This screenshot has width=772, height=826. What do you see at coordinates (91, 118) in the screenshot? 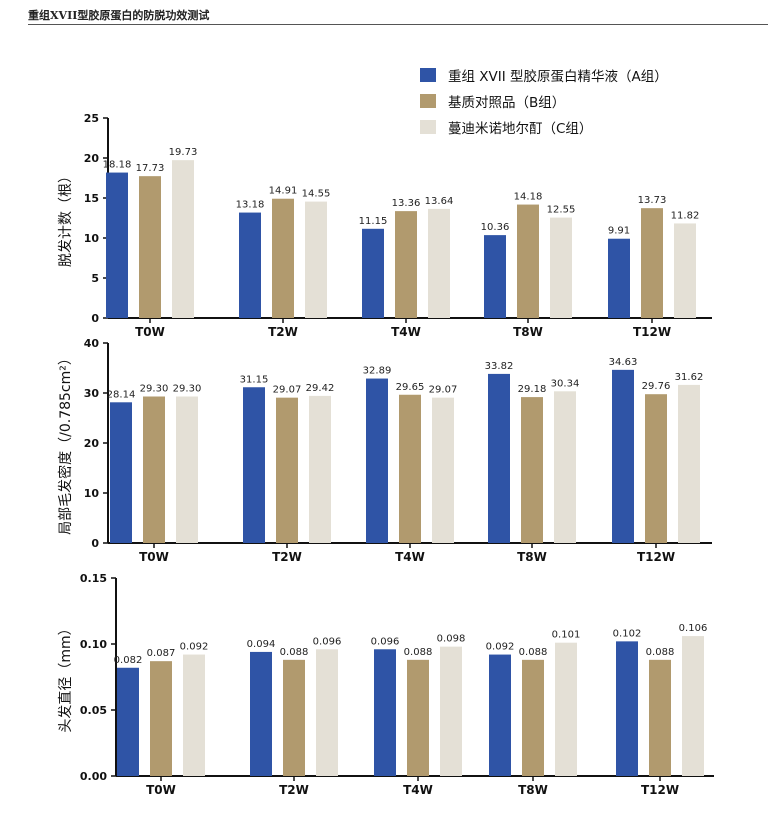
I see `y-tick-label: 25` at bounding box center [91, 118].